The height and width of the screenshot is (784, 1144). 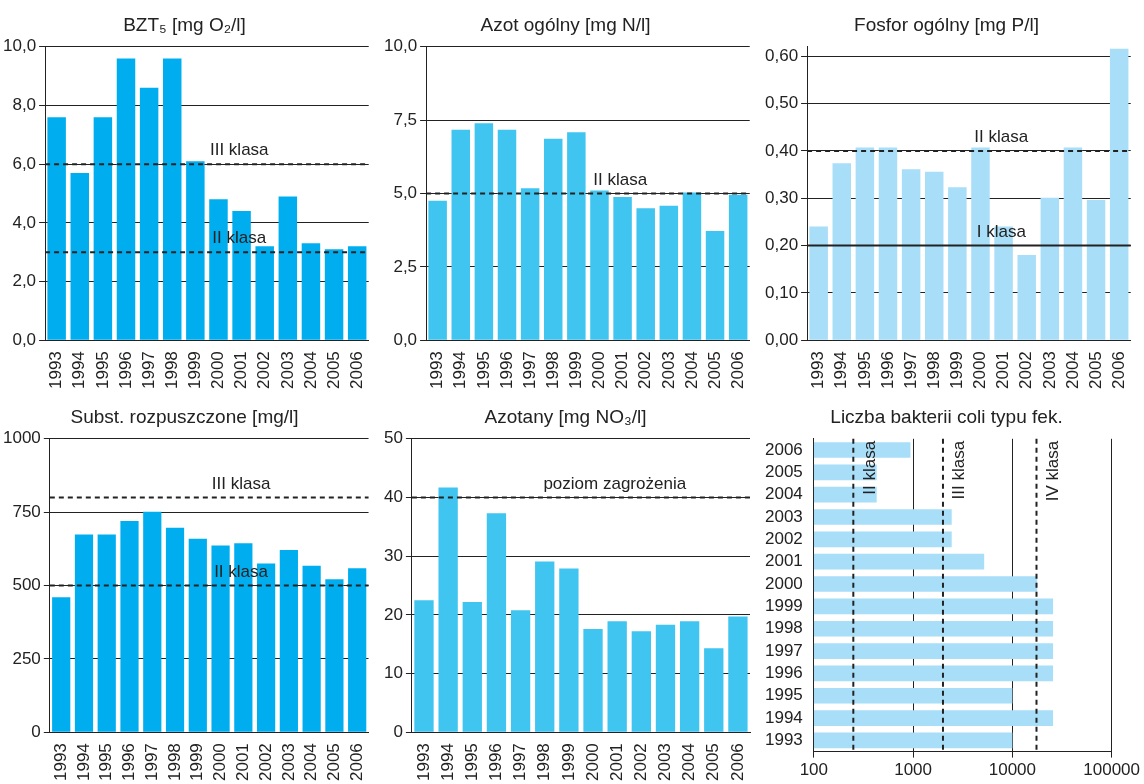 I want to click on ref-line-label: poziom zagrożenia, so click(x=615, y=483).